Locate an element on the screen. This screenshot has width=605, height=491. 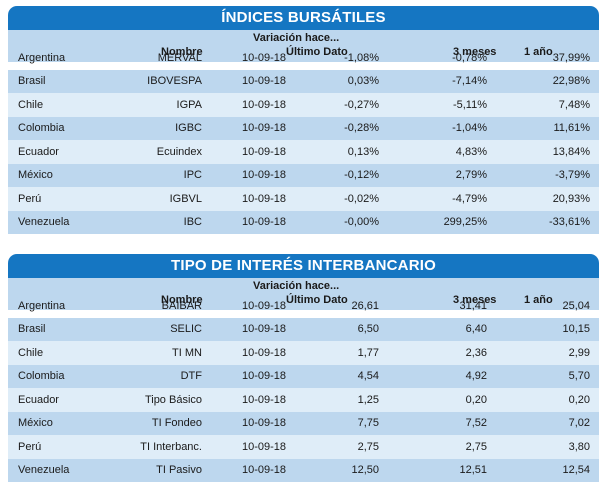
row-3-months: 0,20 is located at coordinates (476, 399).